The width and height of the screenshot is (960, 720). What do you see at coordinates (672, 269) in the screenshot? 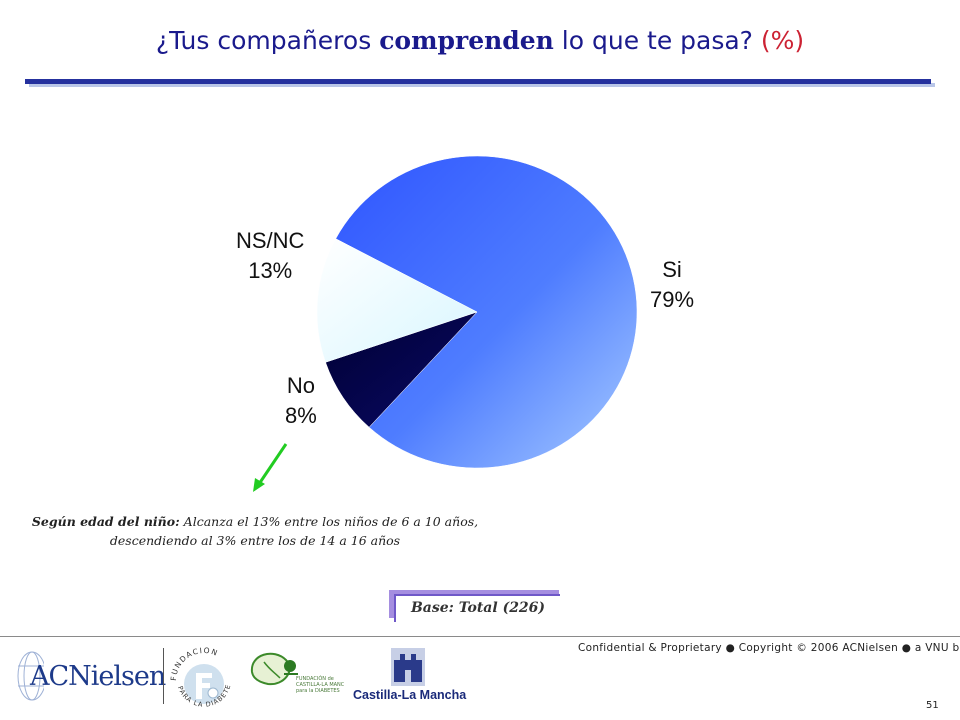
I see `slice-name-si: Si` at bounding box center [672, 269].